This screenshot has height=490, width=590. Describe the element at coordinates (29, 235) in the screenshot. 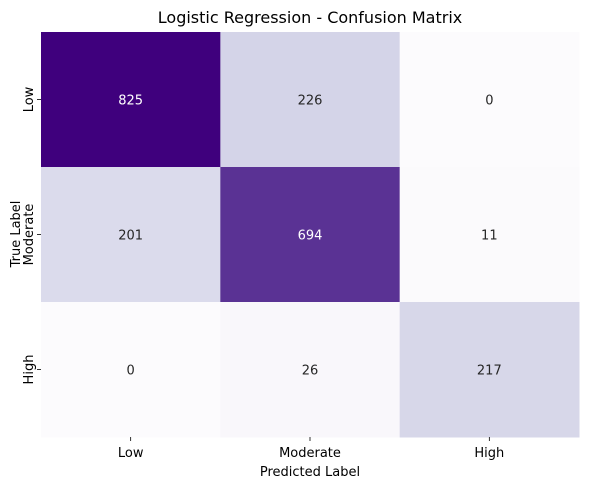

I see `y-tick-label: Moderate` at that location.